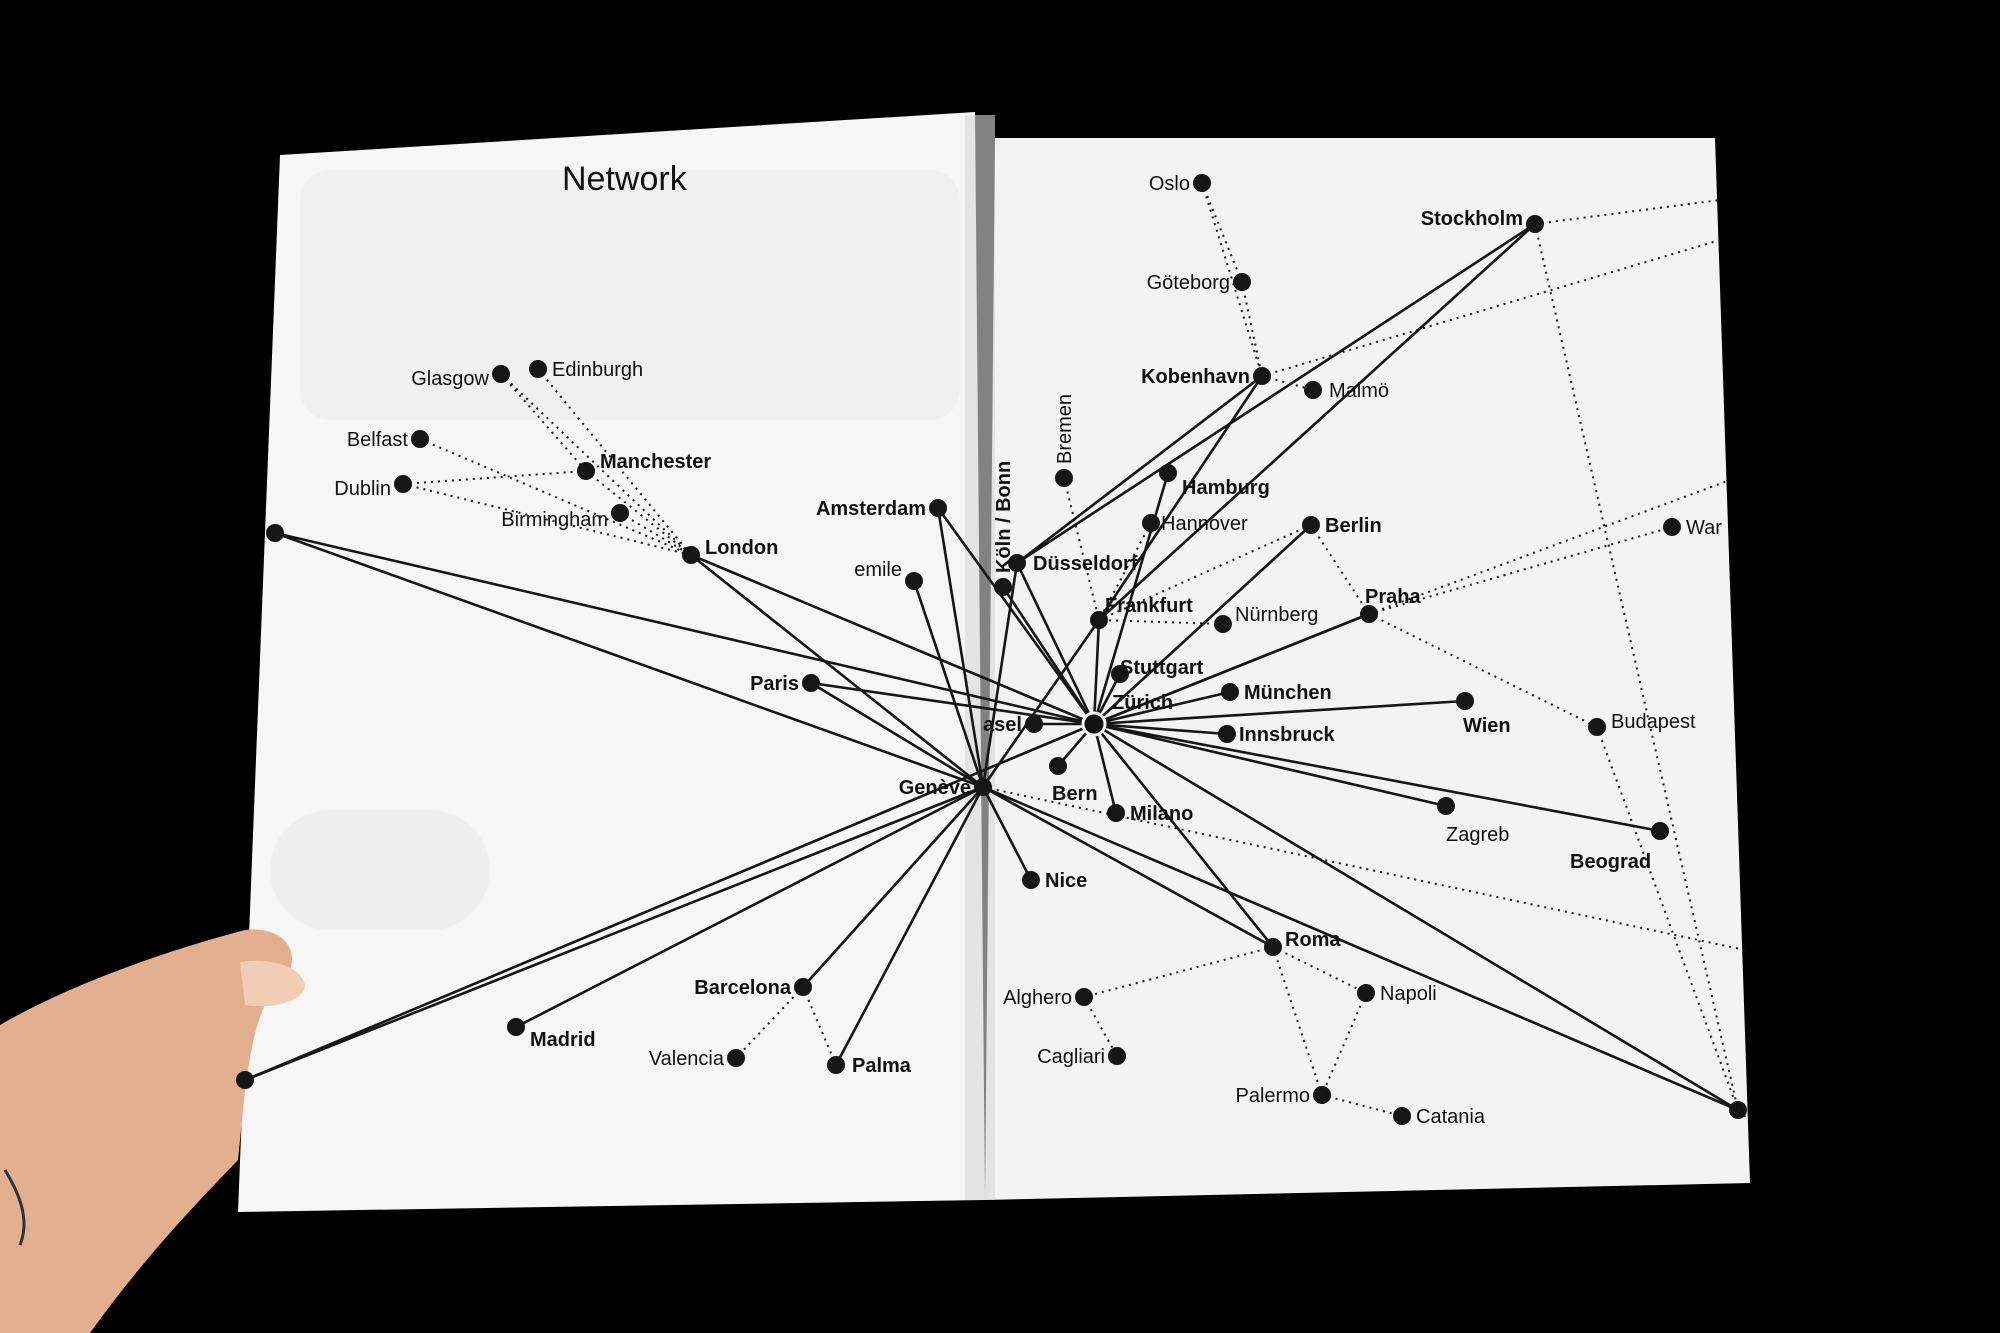 This screenshot has width=2000, height=1333. Describe the element at coordinates (152, 1131) in the screenshot. I see `hand` at that location.